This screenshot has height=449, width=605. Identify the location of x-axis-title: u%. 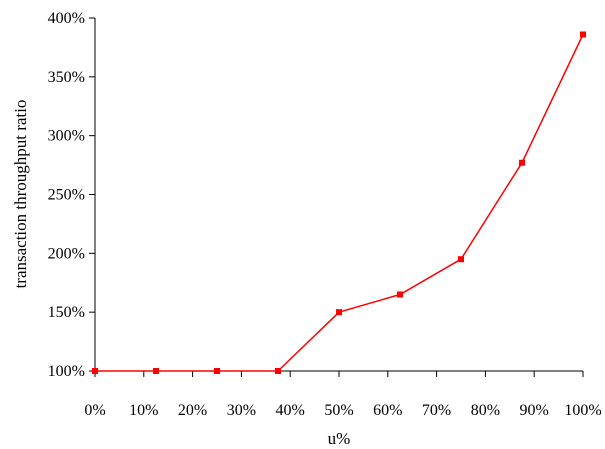
(339, 438).